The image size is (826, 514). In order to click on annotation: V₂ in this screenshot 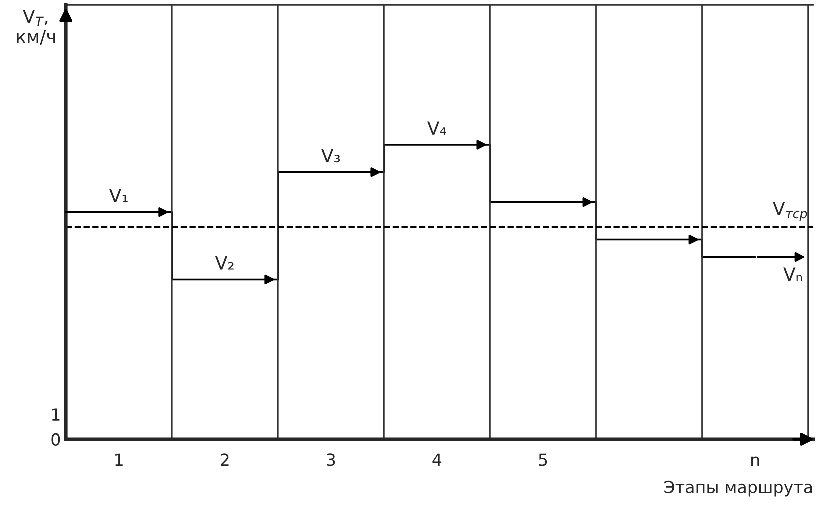, I will do `click(224, 263)`.